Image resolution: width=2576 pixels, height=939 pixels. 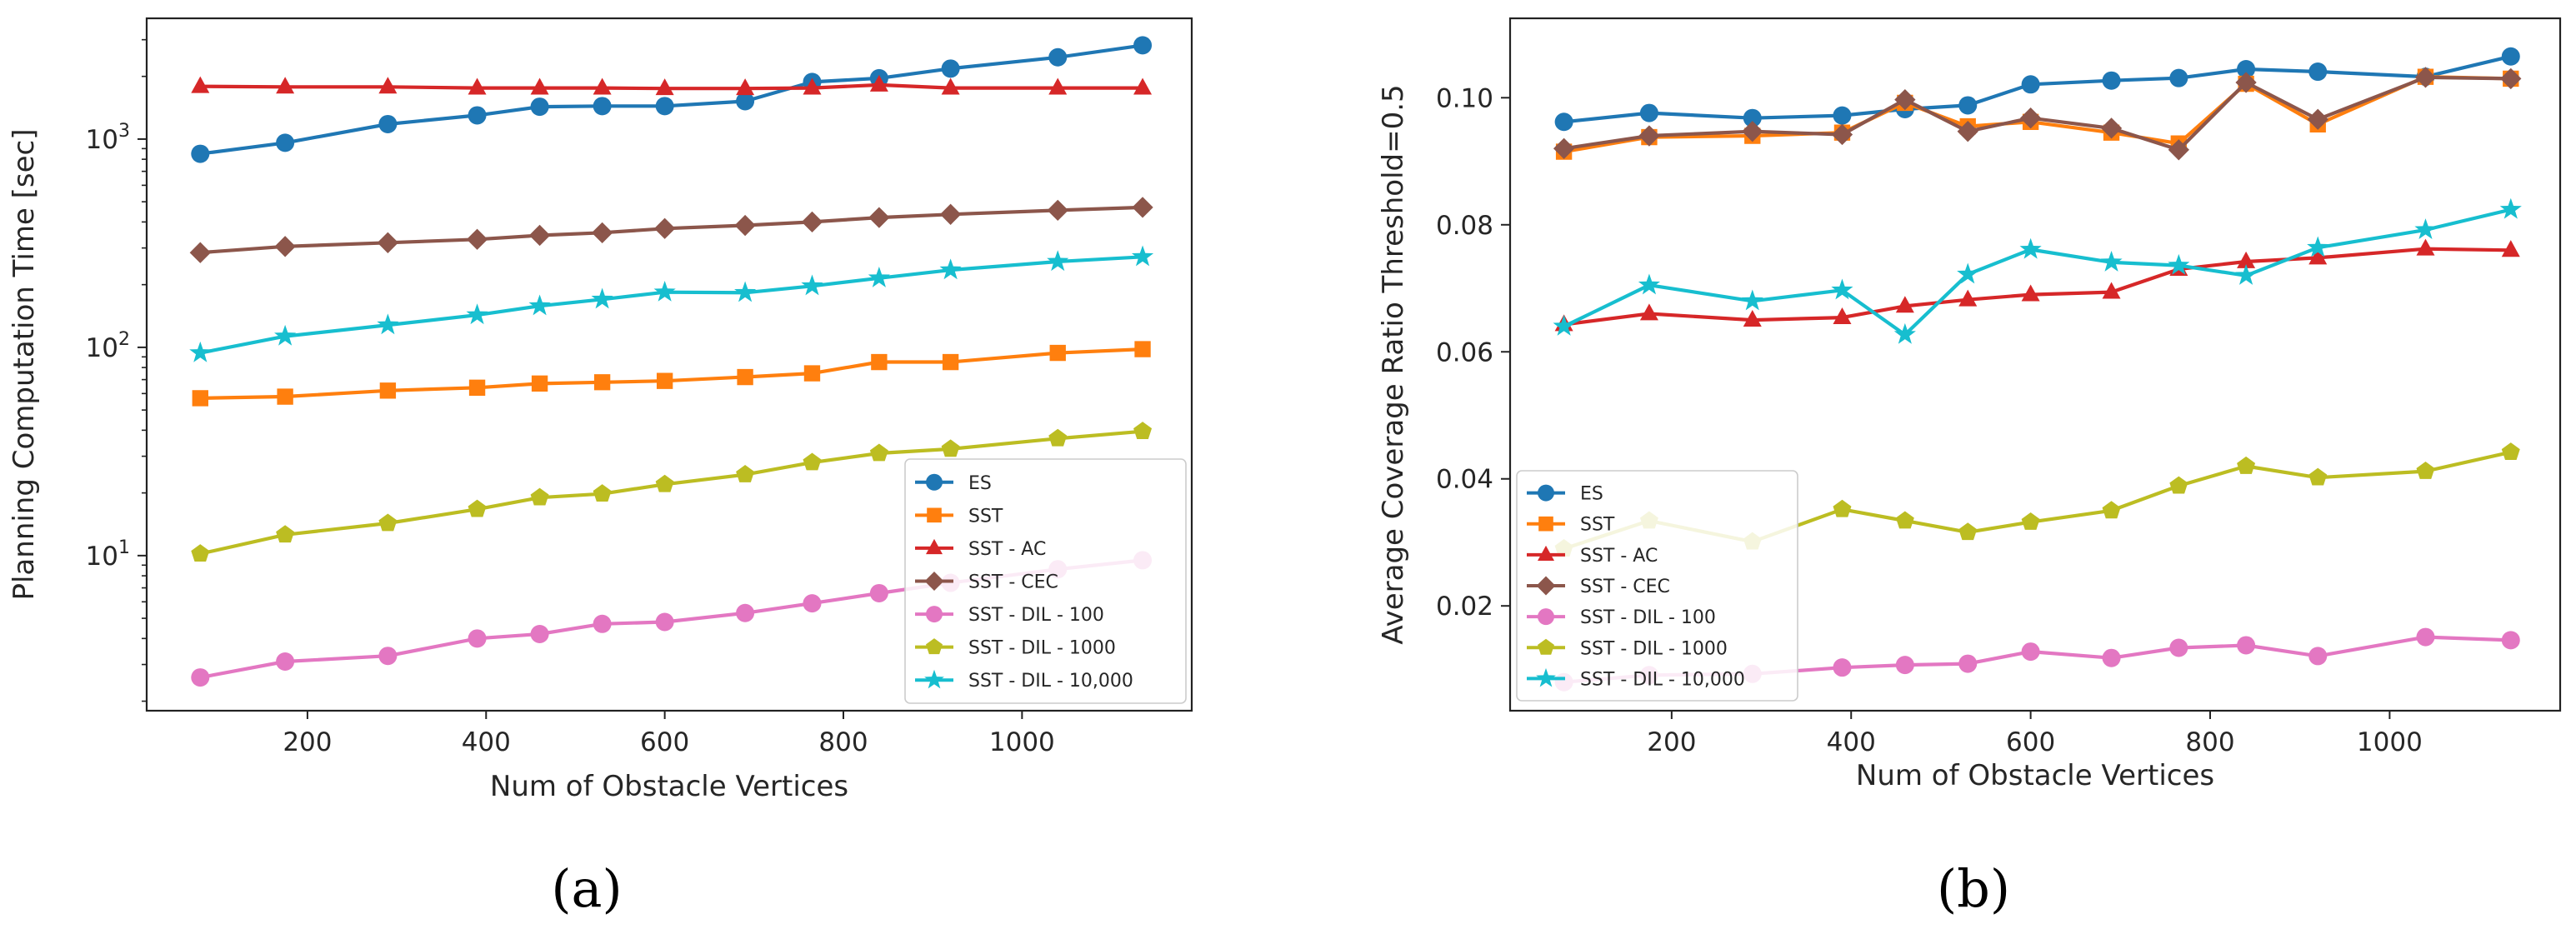 What do you see at coordinates (980, 483) in the screenshot?
I see `legend-label: ES` at bounding box center [980, 483].